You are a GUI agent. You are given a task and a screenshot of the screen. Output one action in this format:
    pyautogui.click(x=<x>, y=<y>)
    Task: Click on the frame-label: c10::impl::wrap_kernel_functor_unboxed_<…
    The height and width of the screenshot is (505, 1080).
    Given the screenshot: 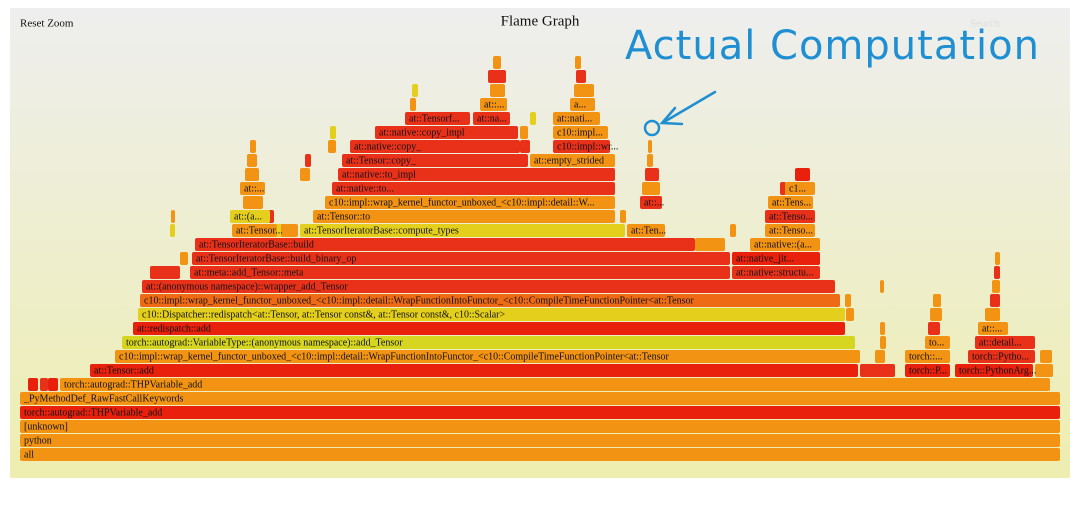 What is the action you would take?
    pyautogui.click(x=462, y=202)
    